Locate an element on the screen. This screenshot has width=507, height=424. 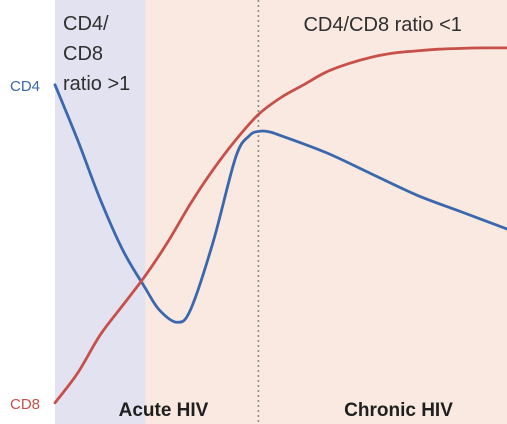
phase-label-0: Acute HIV is located at coordinates (164, 410).